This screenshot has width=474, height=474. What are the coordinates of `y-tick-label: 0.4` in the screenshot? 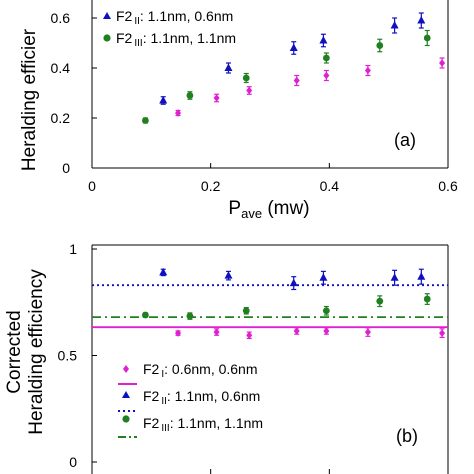 It's located at (61, 68).